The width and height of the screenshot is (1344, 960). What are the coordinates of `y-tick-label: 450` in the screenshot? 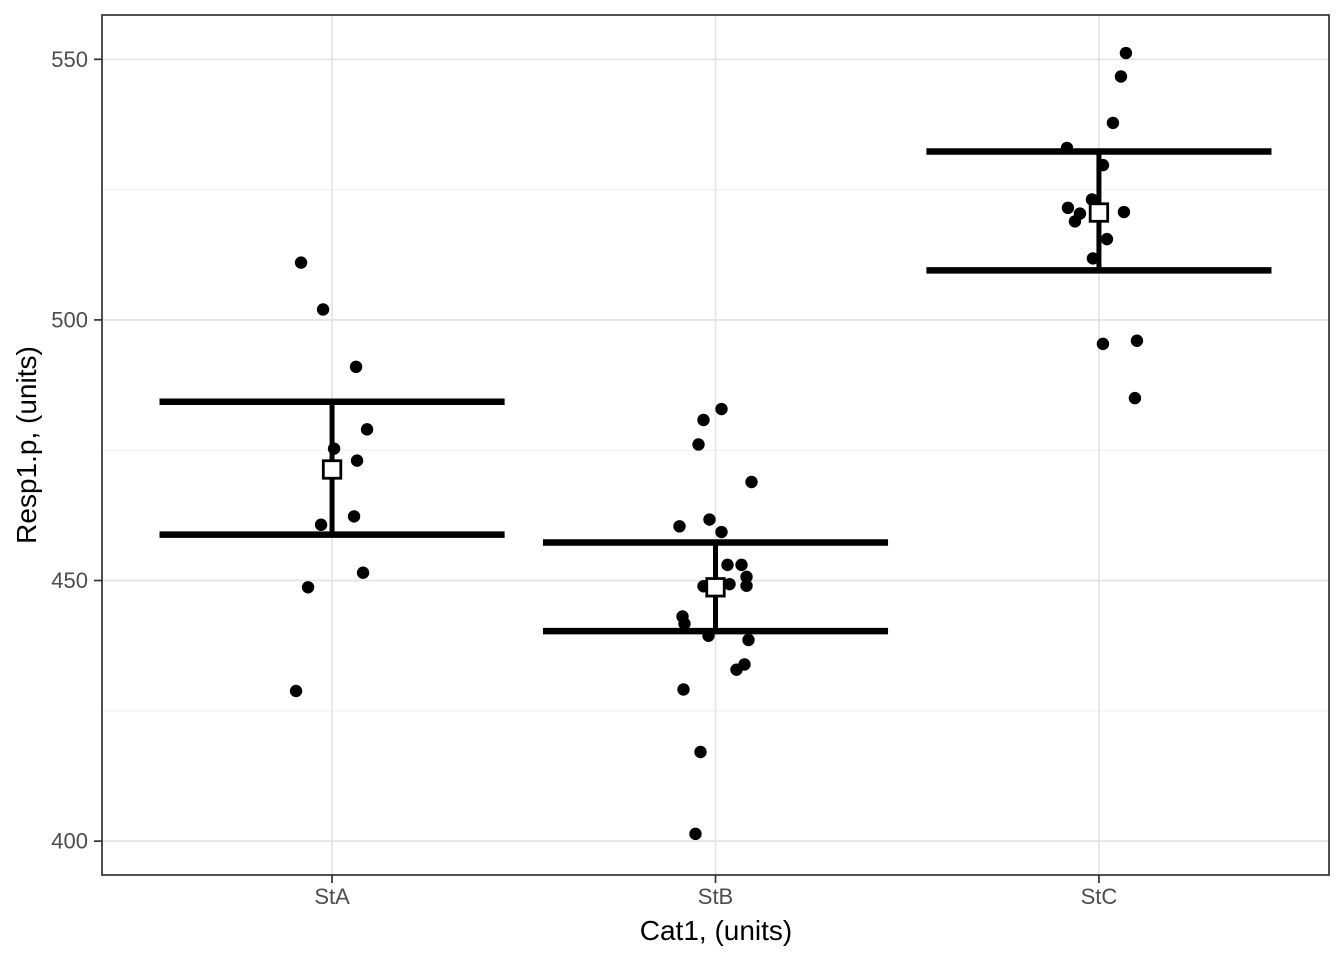 It's located at (69, 580).